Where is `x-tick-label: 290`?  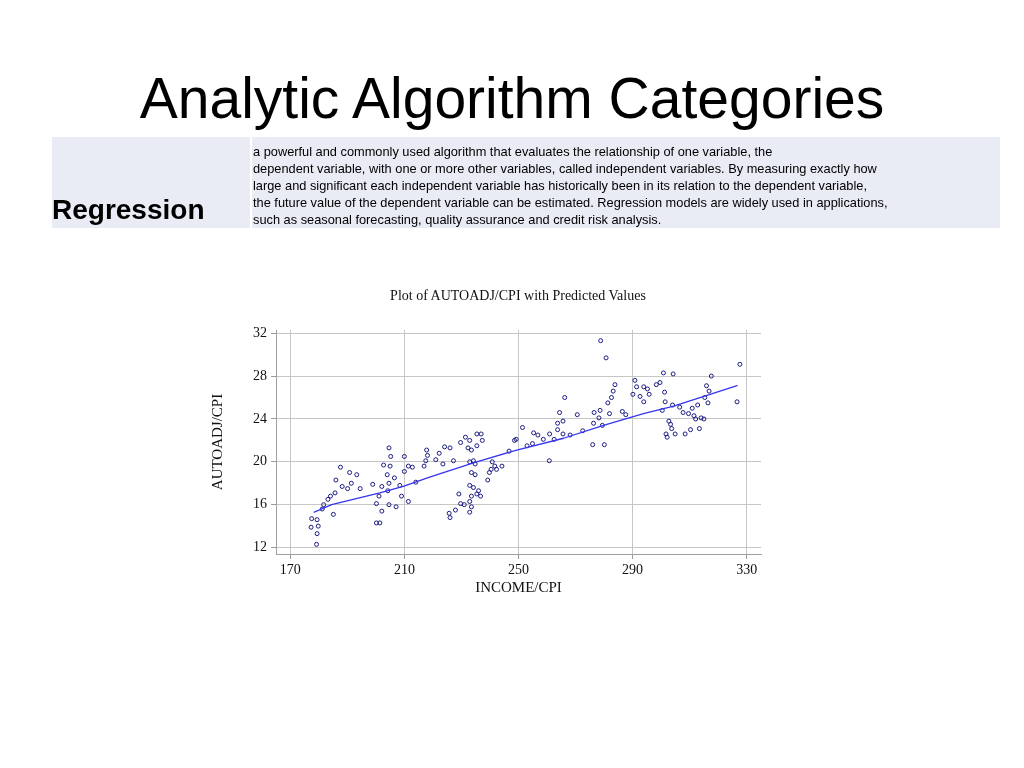
x-tick-label: 290 is located at coordinates (633, 570).